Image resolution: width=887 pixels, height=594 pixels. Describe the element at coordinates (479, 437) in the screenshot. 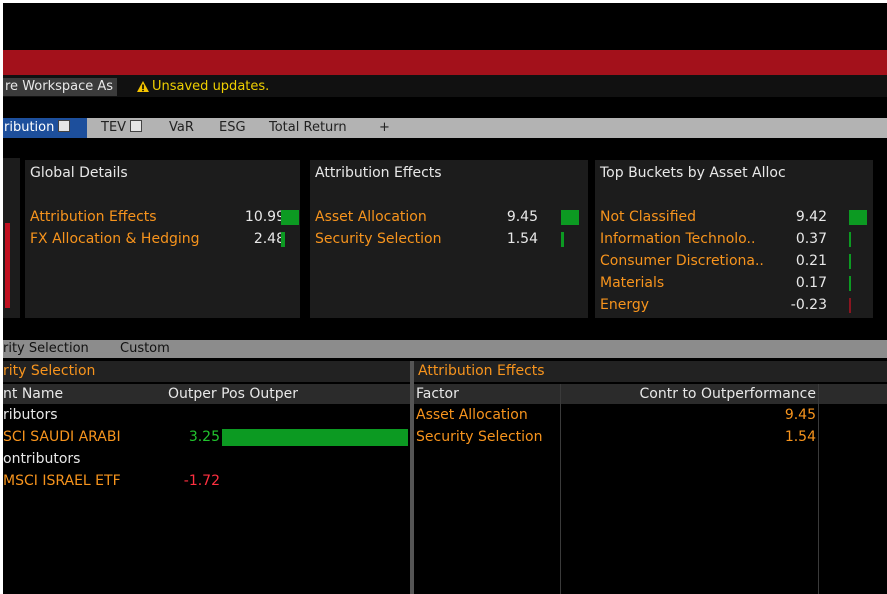

I see `factor-name: Security Selection` at that location.